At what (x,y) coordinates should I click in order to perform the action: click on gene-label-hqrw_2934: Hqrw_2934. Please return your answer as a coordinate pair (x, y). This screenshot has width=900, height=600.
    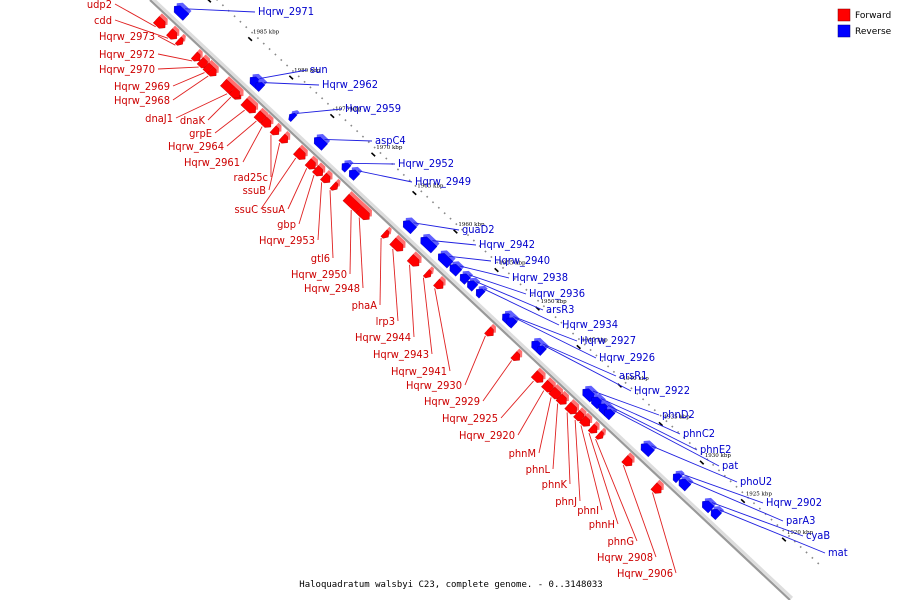
    Looking at the image, I should click on (590, 324).